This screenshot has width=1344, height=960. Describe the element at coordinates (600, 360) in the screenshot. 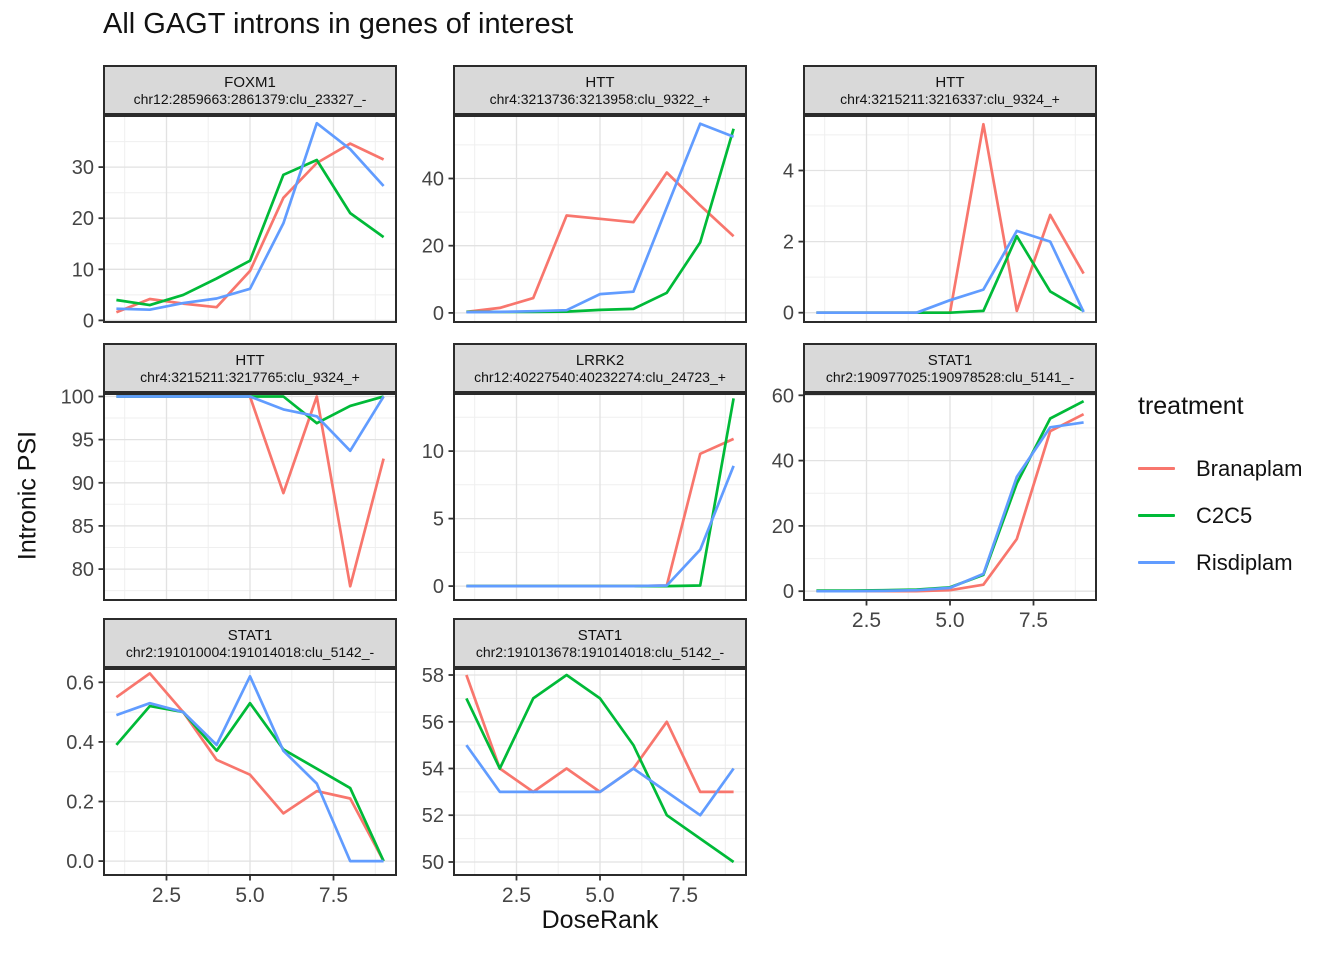

I see `facet-gene: LRRK2` at that location.